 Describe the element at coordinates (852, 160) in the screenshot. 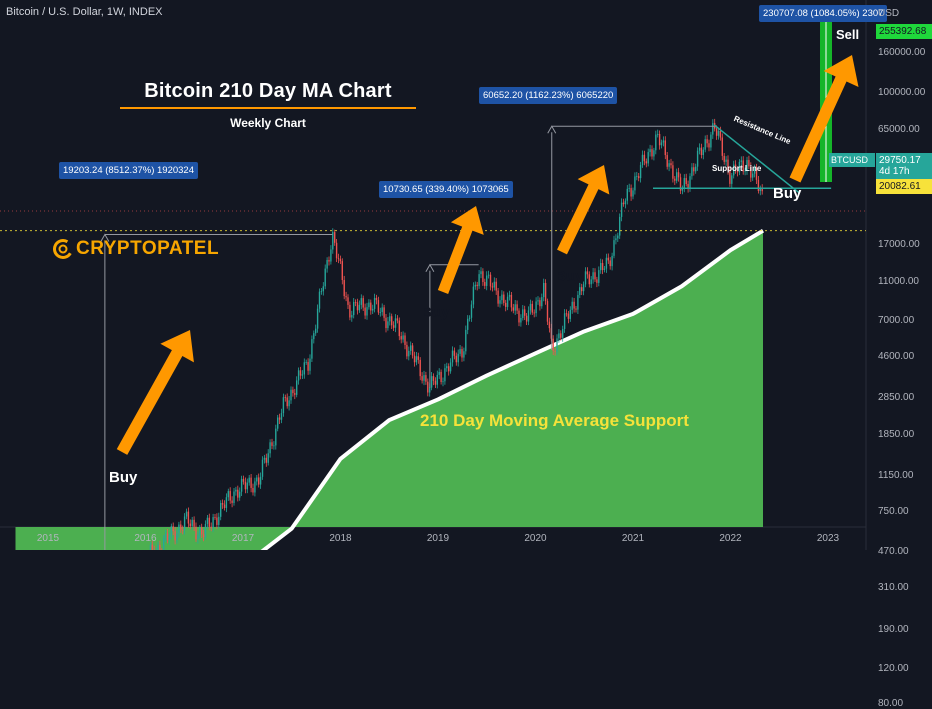

I see `series-tag: BTCUSD` at that location.